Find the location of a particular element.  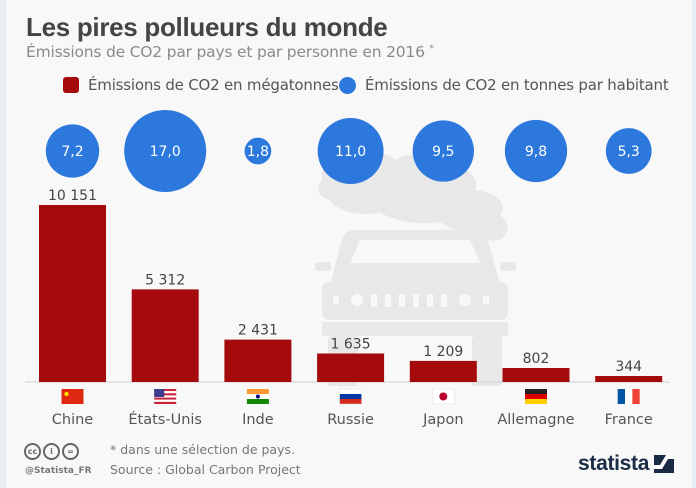

country-flags is located at coordinates (350, 396).